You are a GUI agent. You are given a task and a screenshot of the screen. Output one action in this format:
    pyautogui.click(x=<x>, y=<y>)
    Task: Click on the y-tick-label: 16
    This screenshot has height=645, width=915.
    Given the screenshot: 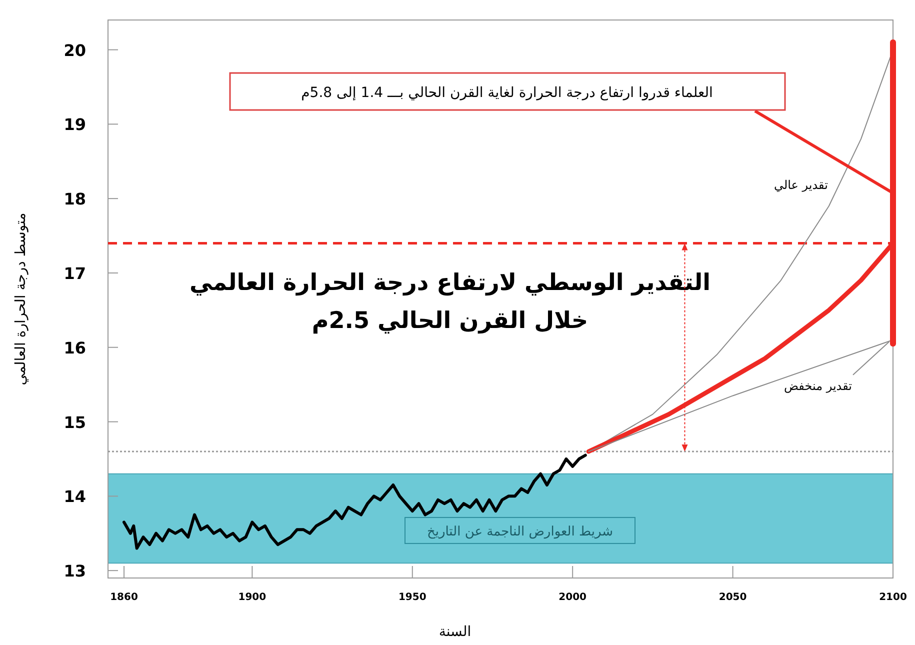 What is the action you would take?
    pyautogui.click(x=75, y=348)
    